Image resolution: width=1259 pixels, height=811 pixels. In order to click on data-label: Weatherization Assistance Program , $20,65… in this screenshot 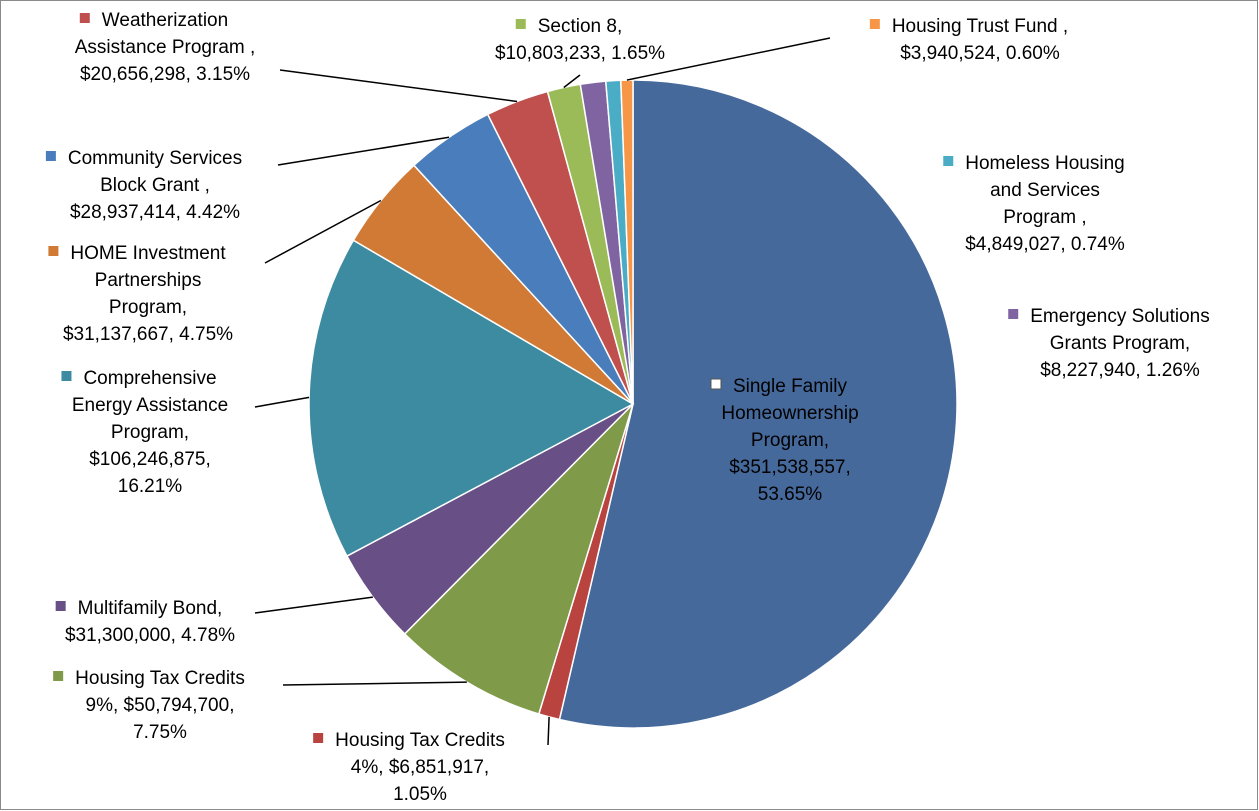, I will do `click(165, 47)`.